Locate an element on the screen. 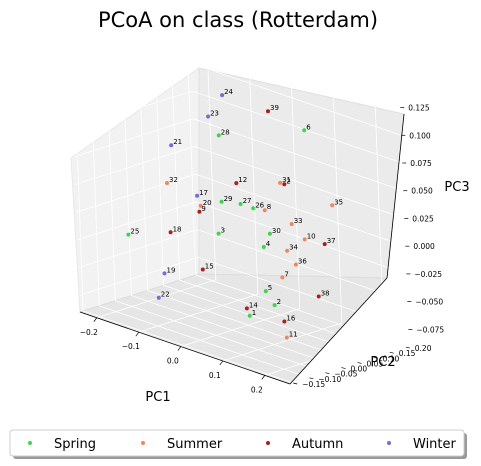  legend-label: Summer is located at coordinates (195, 444).